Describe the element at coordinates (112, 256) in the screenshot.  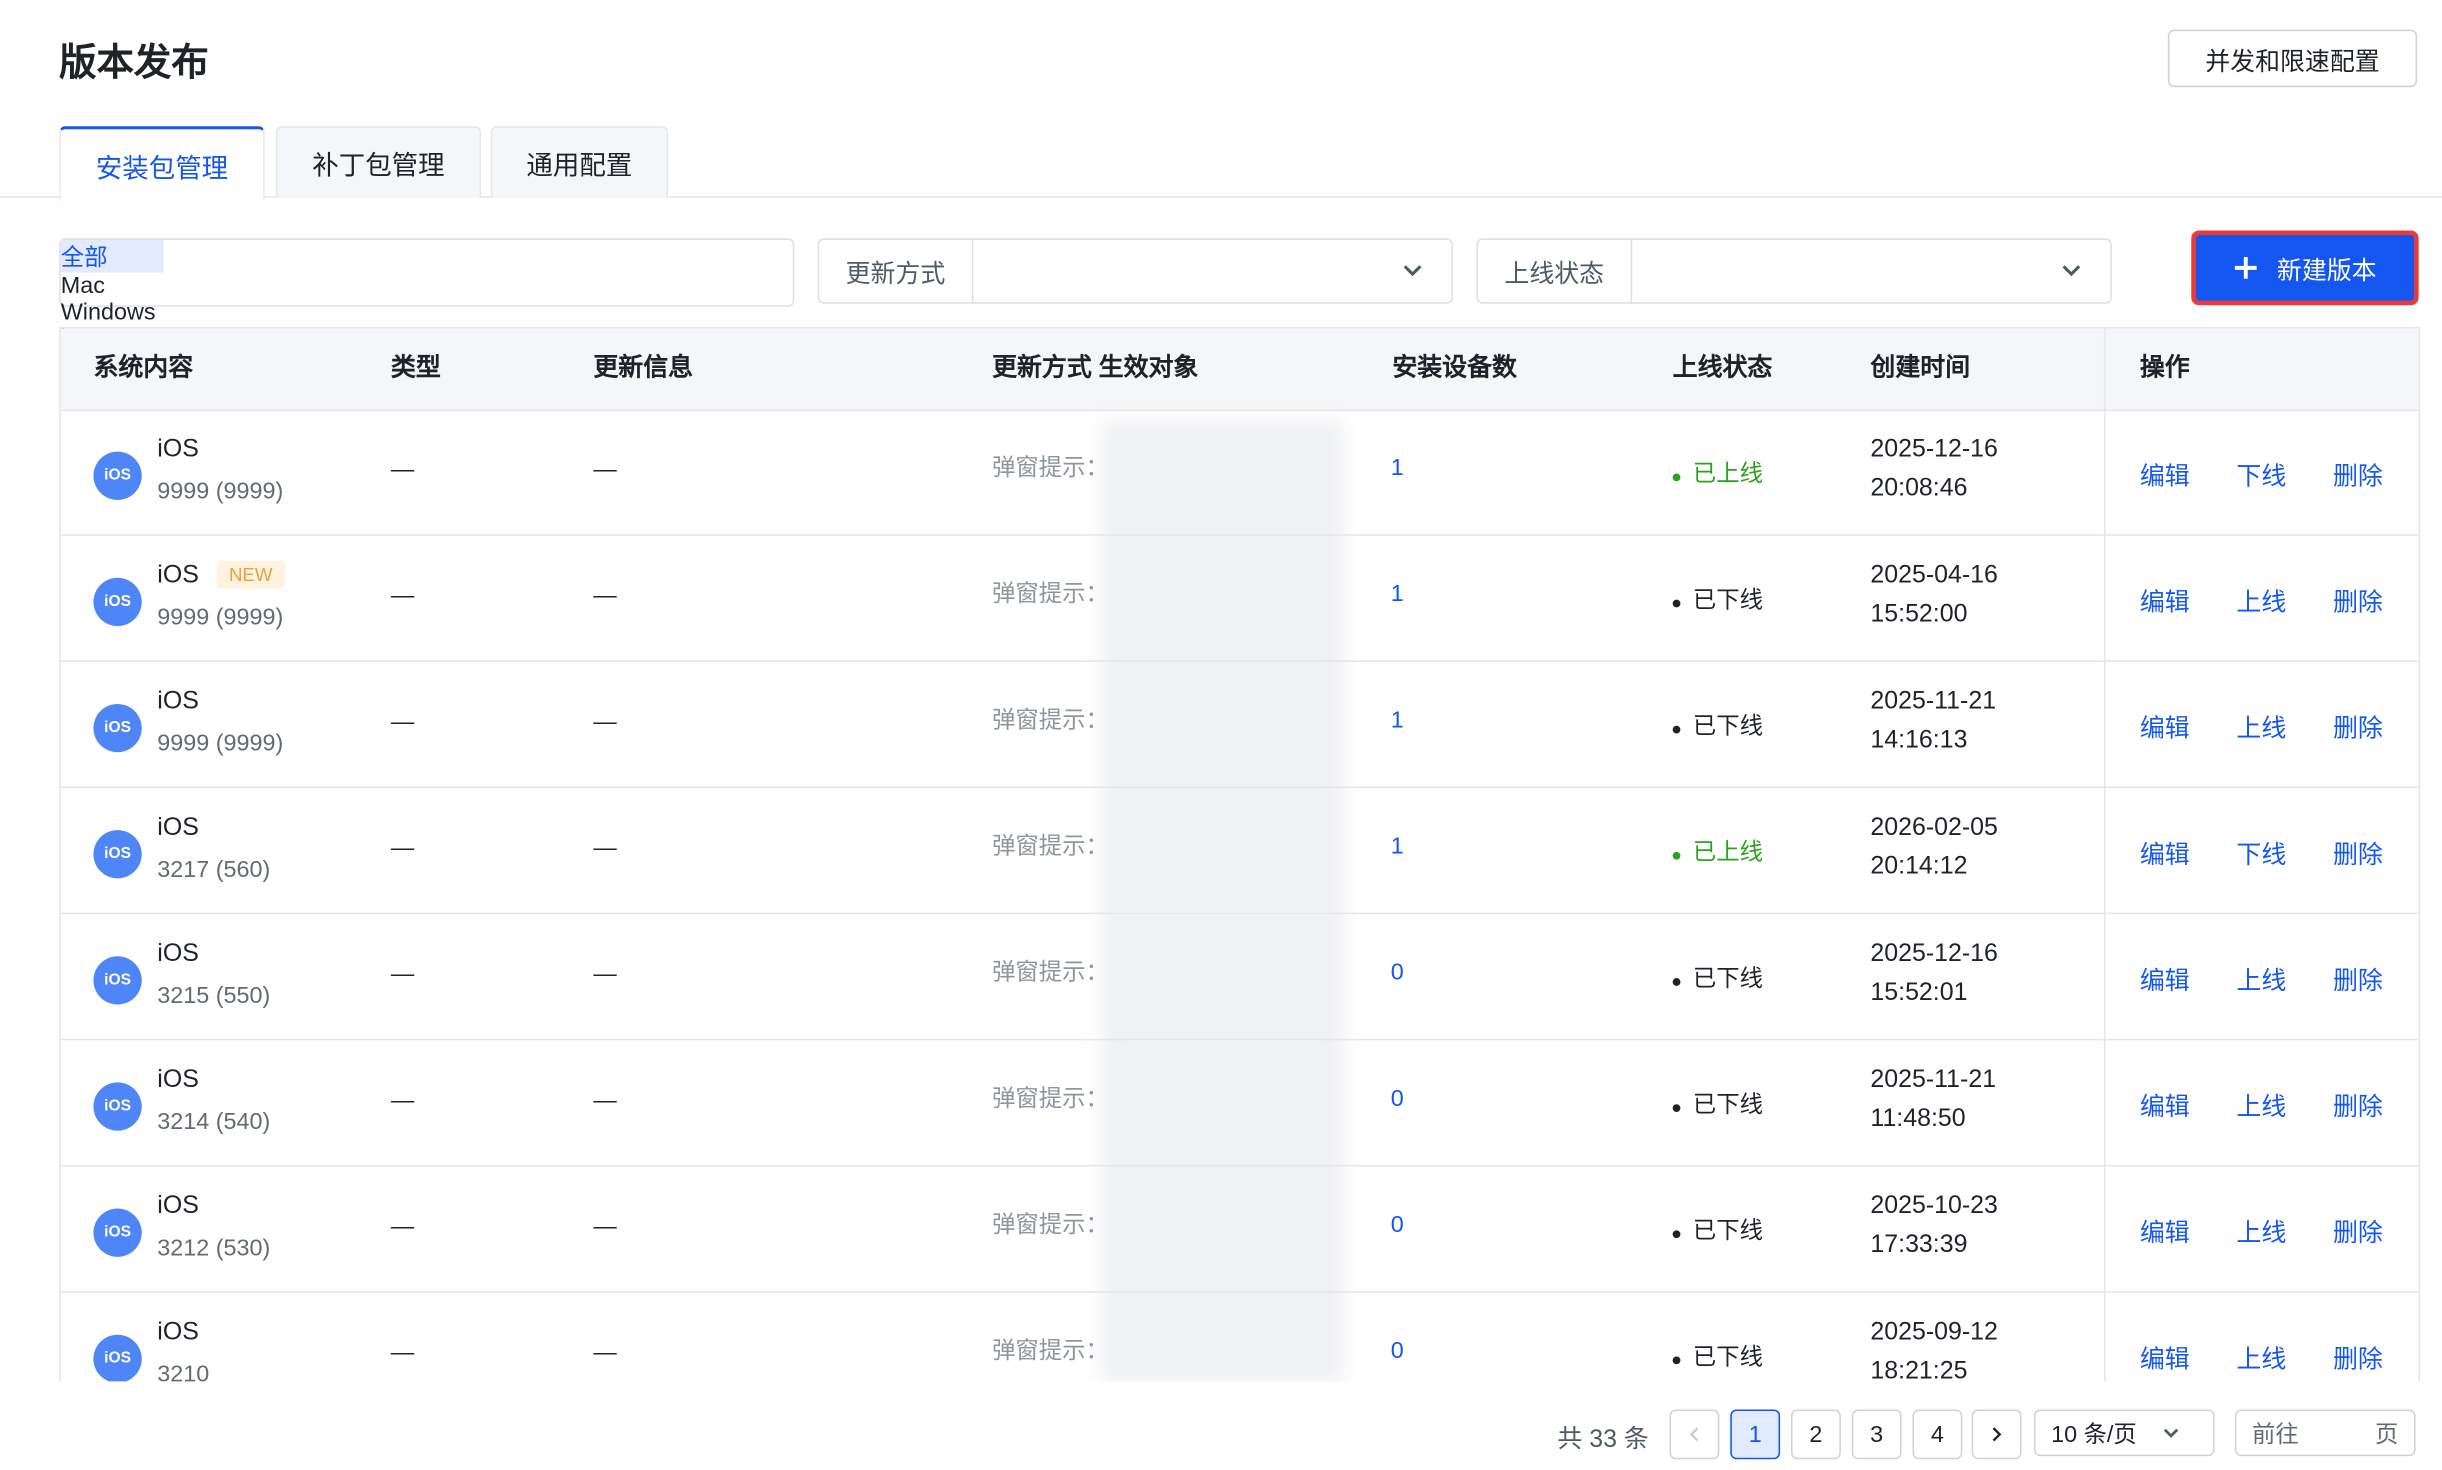
I see `platform-option: 全部` at that location.